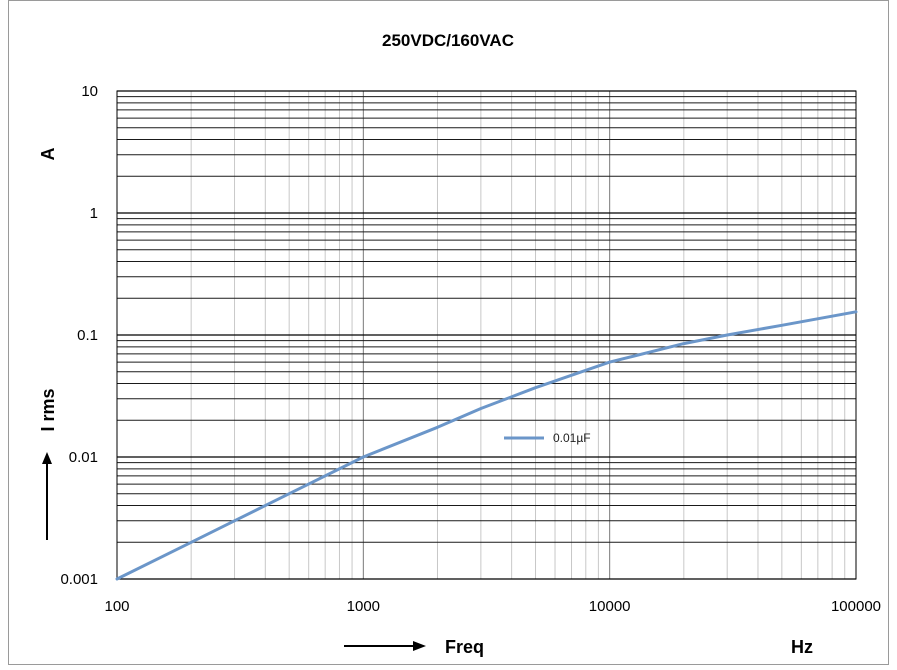 Image resolution: width=897 pixels, height=670 pixels. Describe the element at coordinates (610, 606) in the screenshot. I see `x-tick-label: 10000` at that location.